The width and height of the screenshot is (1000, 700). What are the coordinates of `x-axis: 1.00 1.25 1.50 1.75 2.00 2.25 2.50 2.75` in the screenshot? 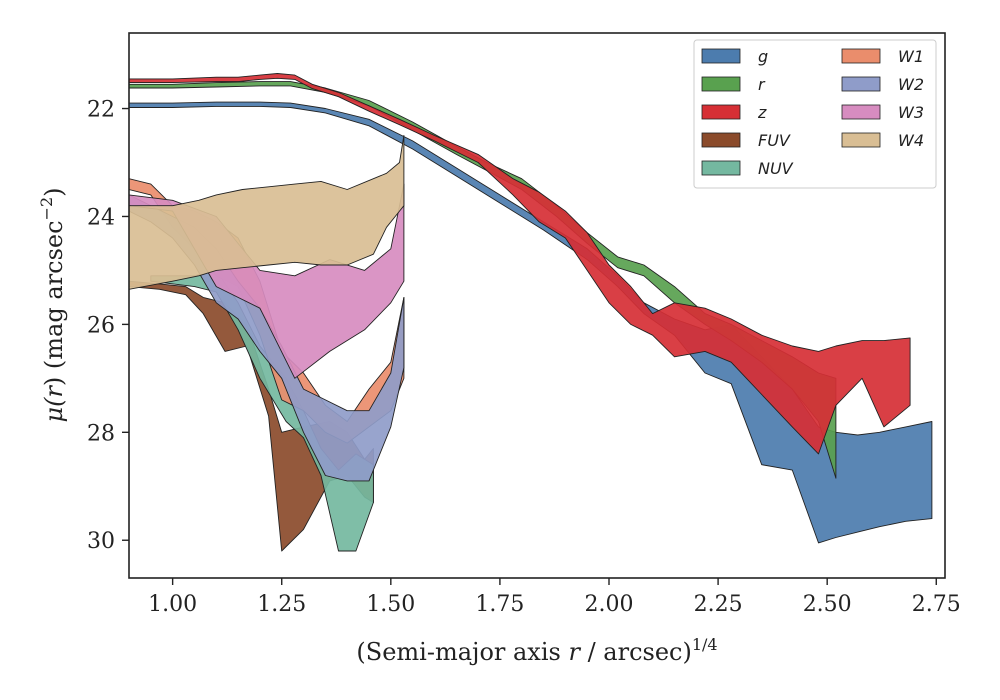 It's located at (554, 597).